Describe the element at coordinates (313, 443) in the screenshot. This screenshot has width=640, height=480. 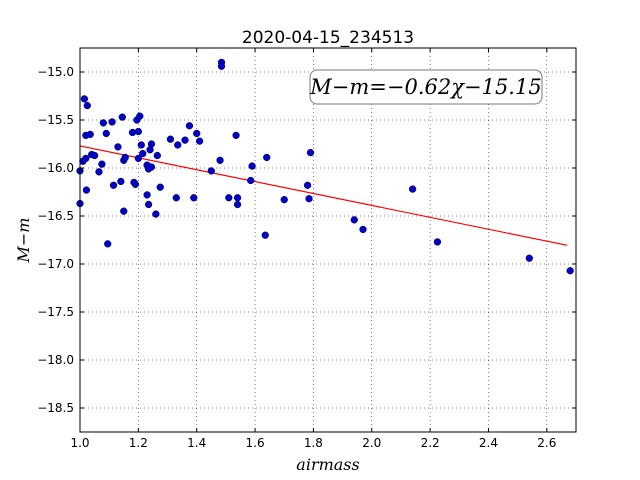
I see `x-tick-label: 1.8` at that location.